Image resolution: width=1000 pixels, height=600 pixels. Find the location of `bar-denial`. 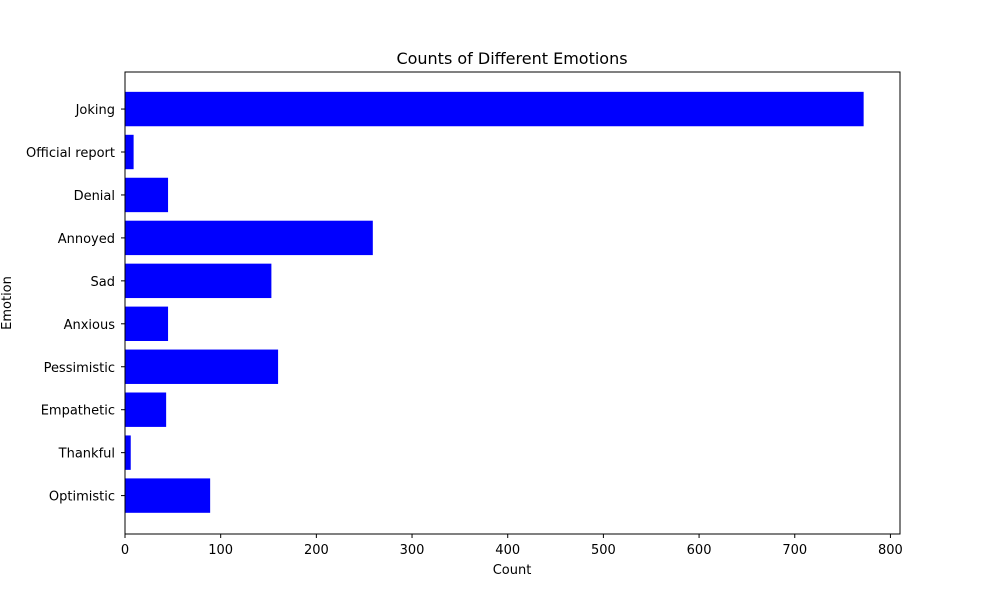

bar-denial is located at coordinates (147, 195).